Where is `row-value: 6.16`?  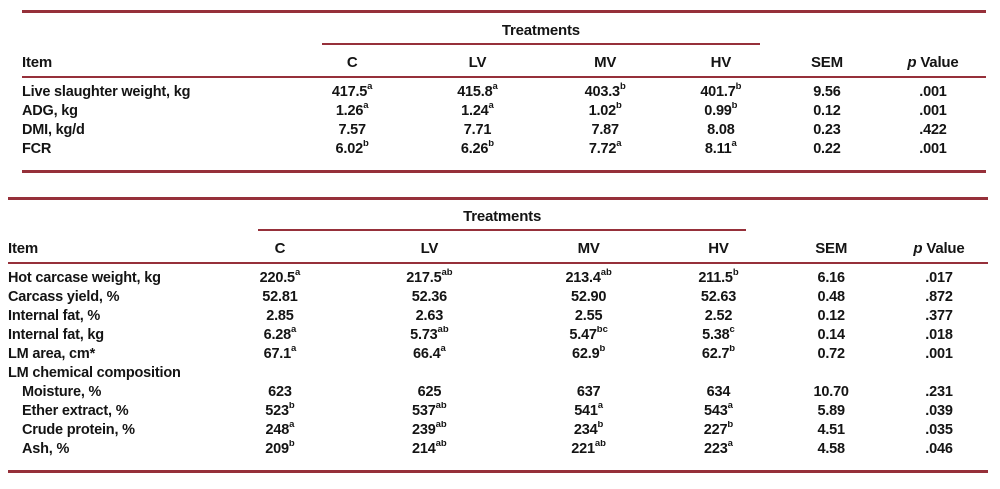
row-value: 6.16 is located at coordinates (831, 278).